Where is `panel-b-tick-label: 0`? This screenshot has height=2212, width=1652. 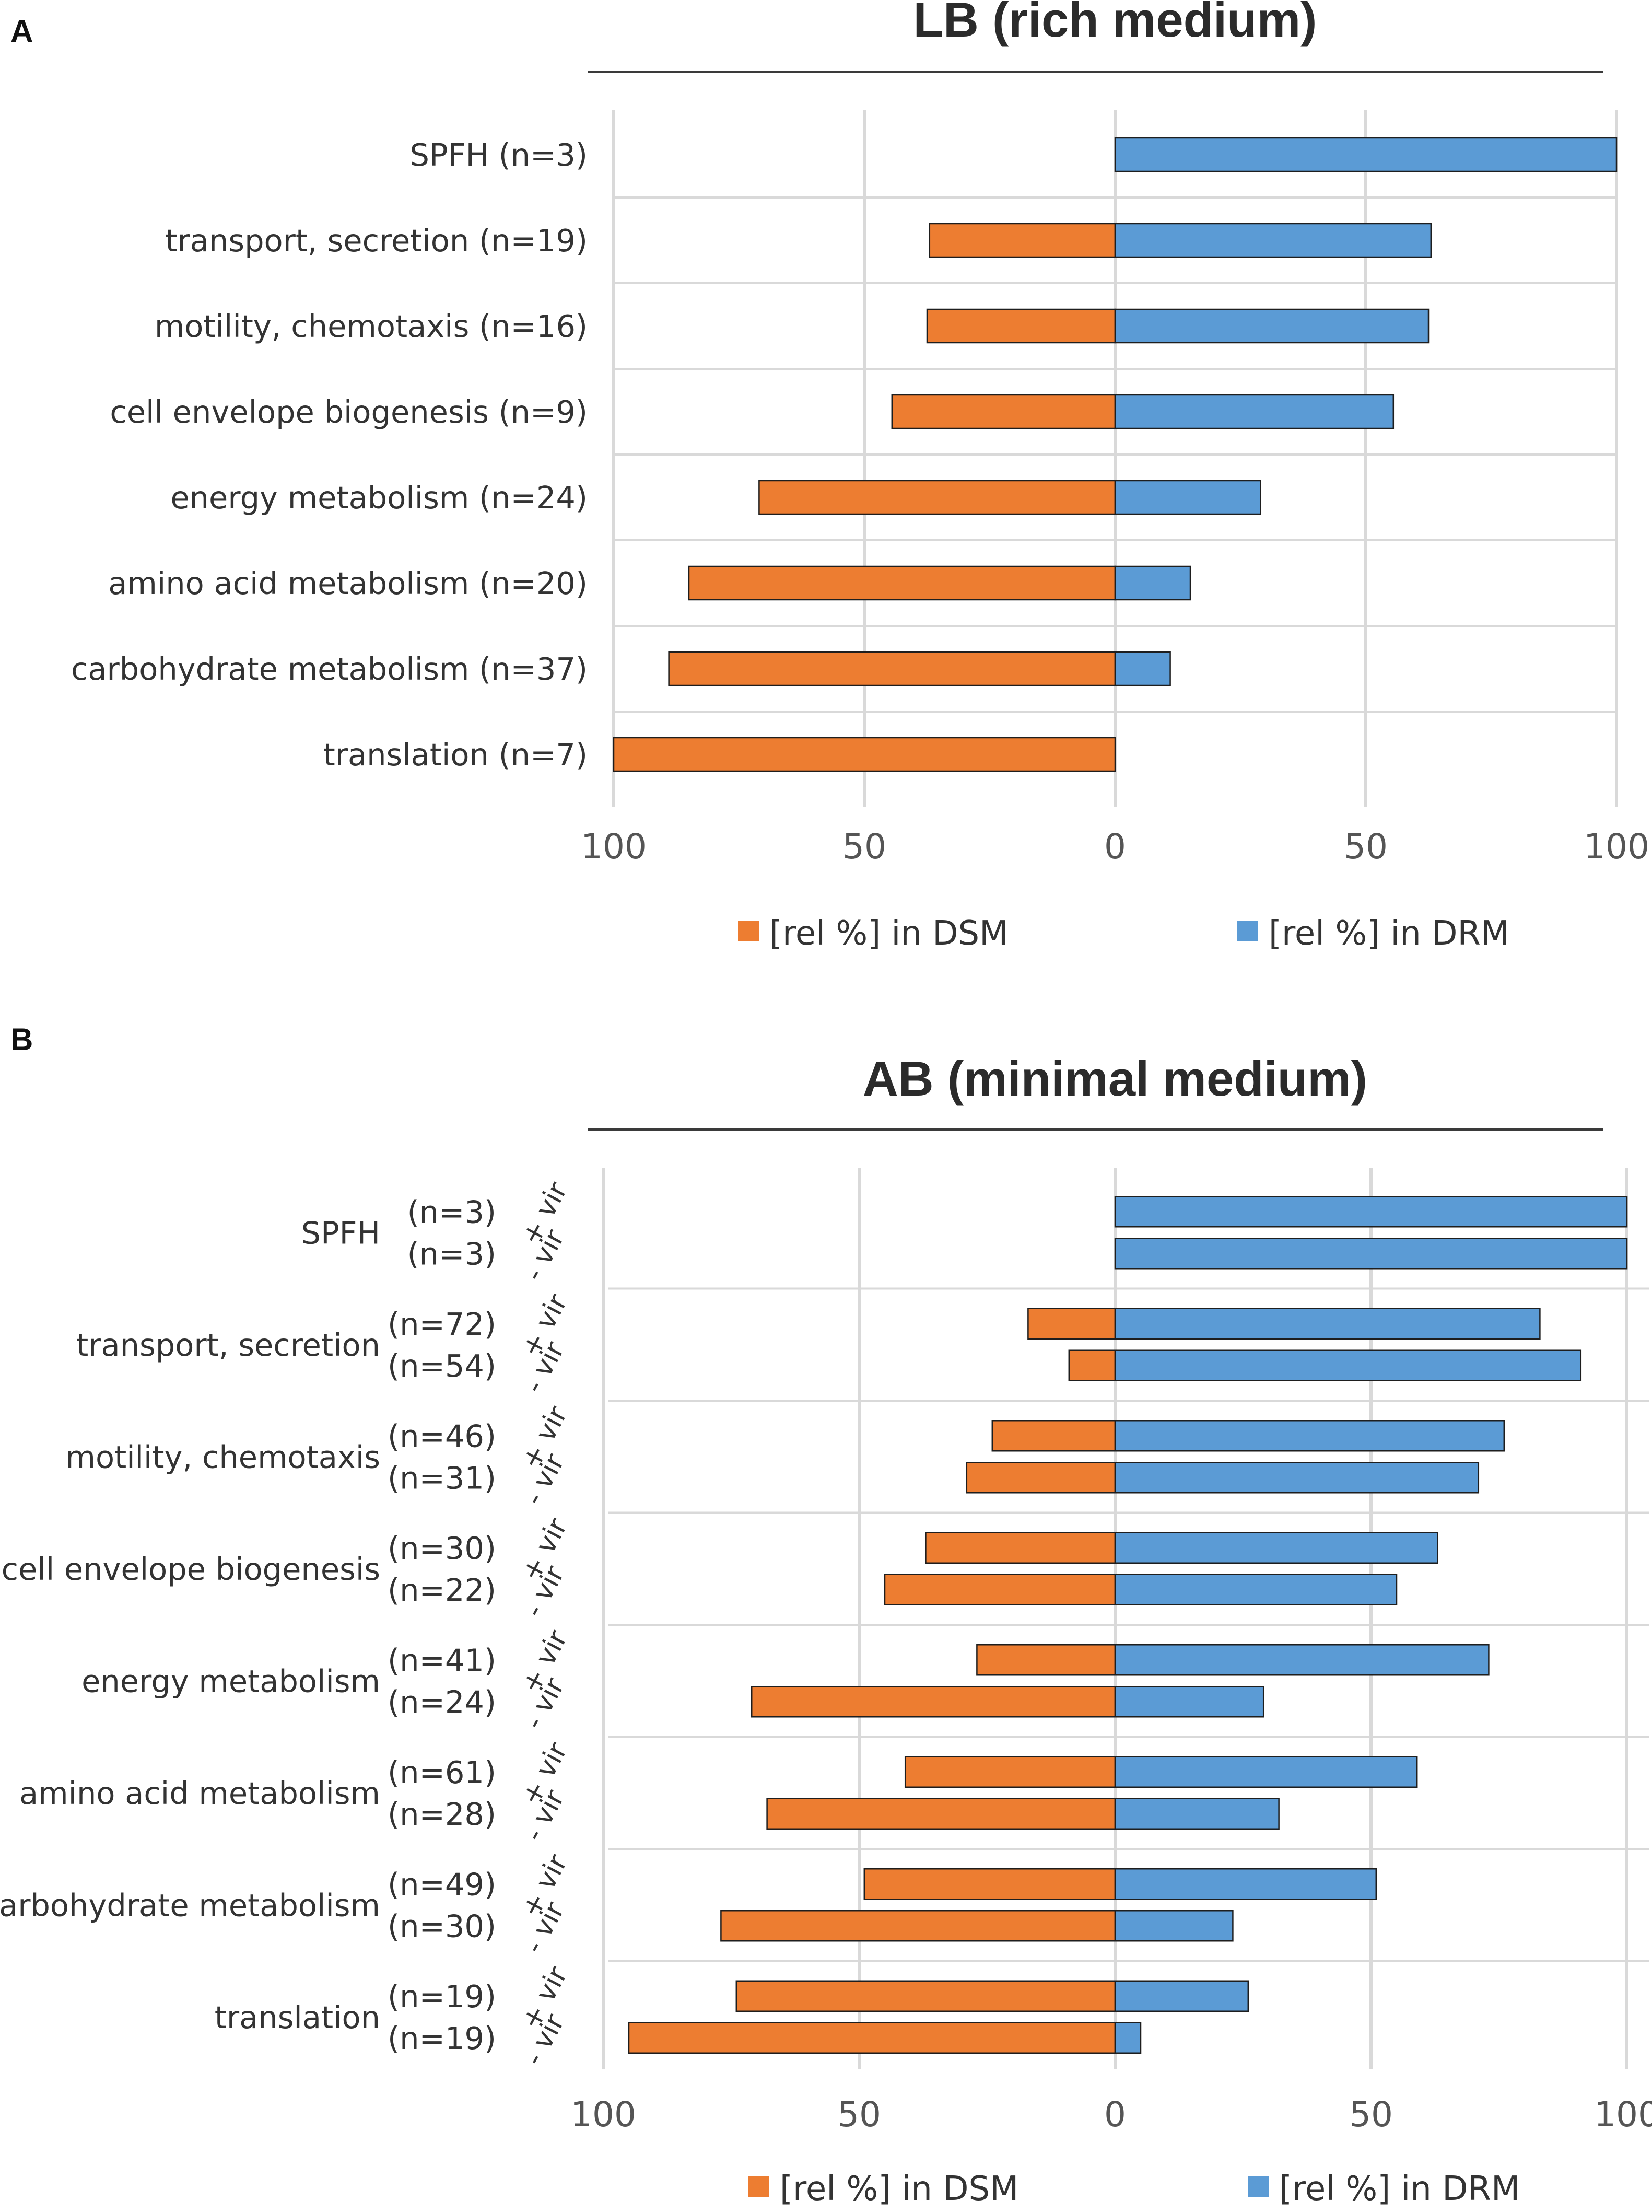
panel-b-tick-label: 0 is located at coordinates (1115, 2114).